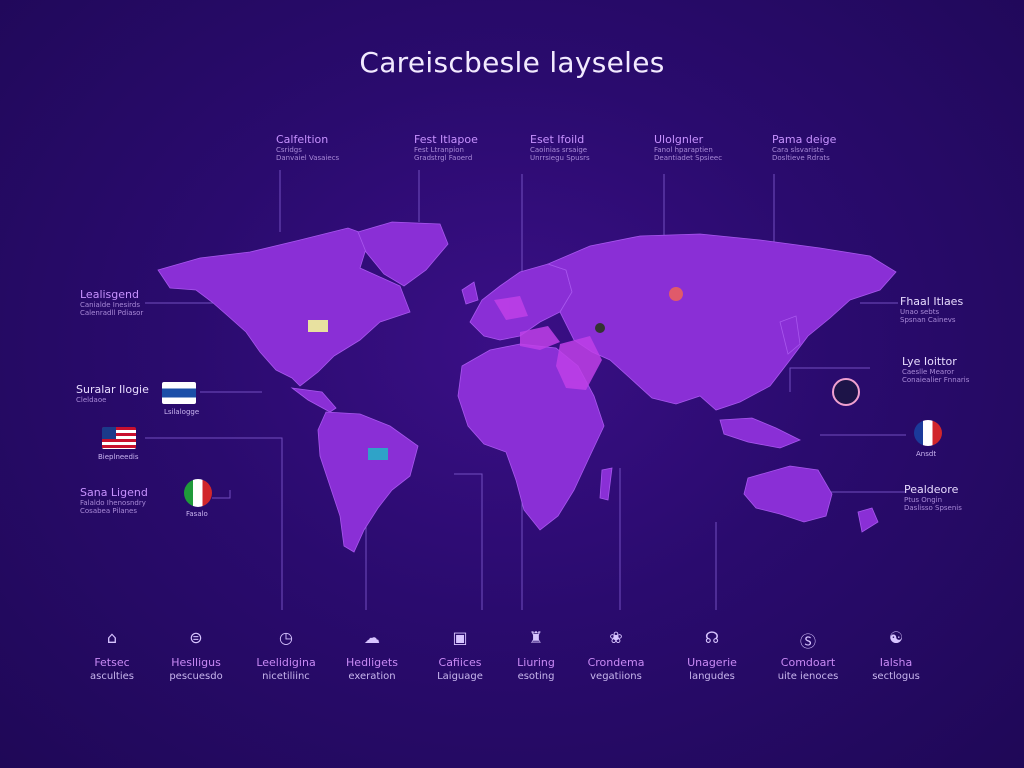 Image resolution: width=1024 pixels, height=768 pixels. I want to click on currency-icon: Ⓢ, so click(807, 641).